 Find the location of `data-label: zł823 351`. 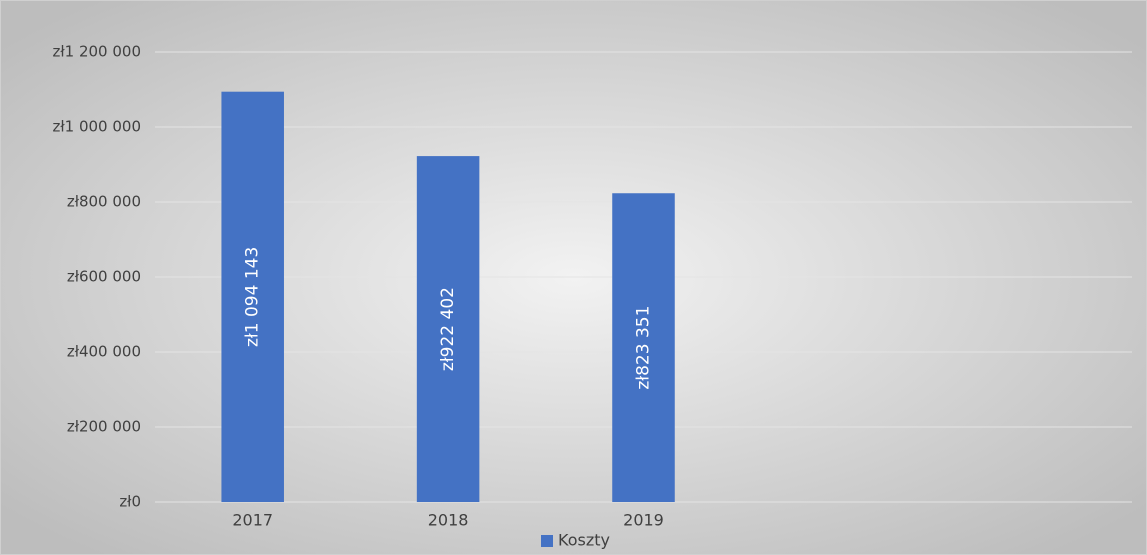

data-label: zł823 351 is located at coordinates (644, 348).